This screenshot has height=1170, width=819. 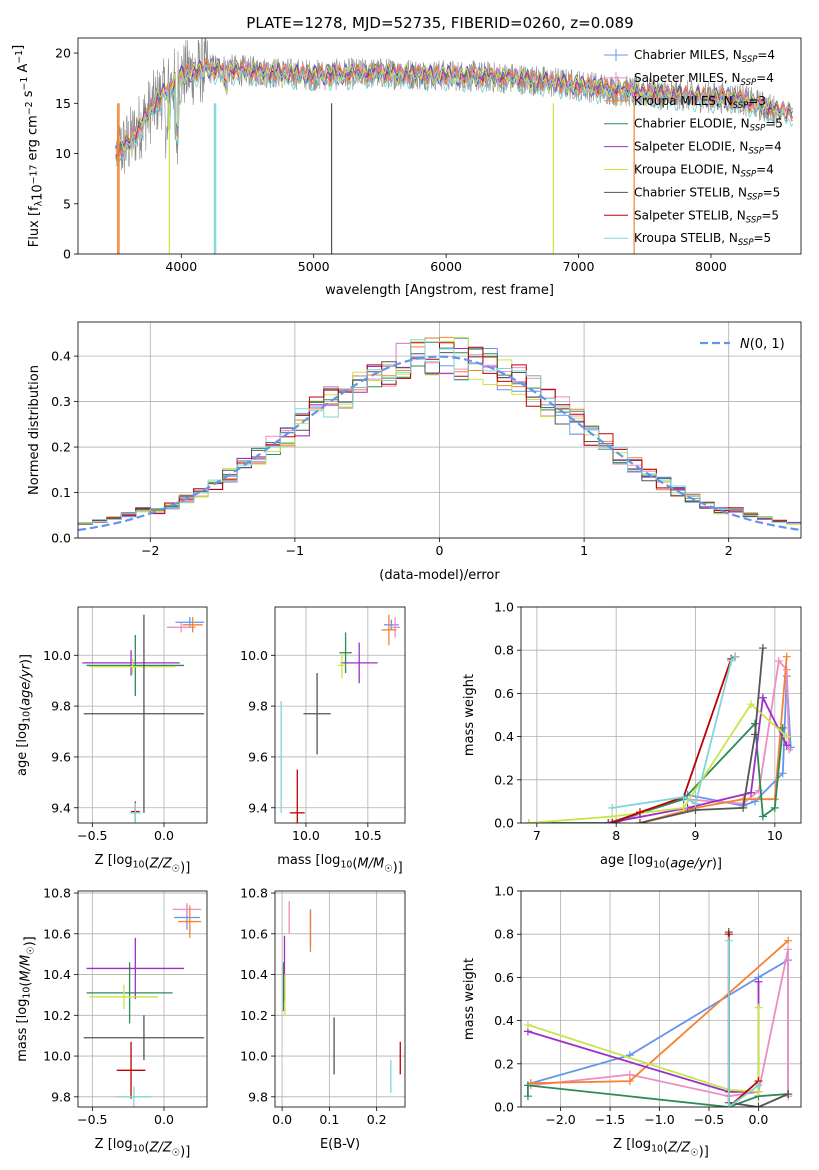 What do you see at coordinates (504, 891) in the screenshot?
I see `mw_Z-ytick-label: 1.0` at bounding box center [504, 891].